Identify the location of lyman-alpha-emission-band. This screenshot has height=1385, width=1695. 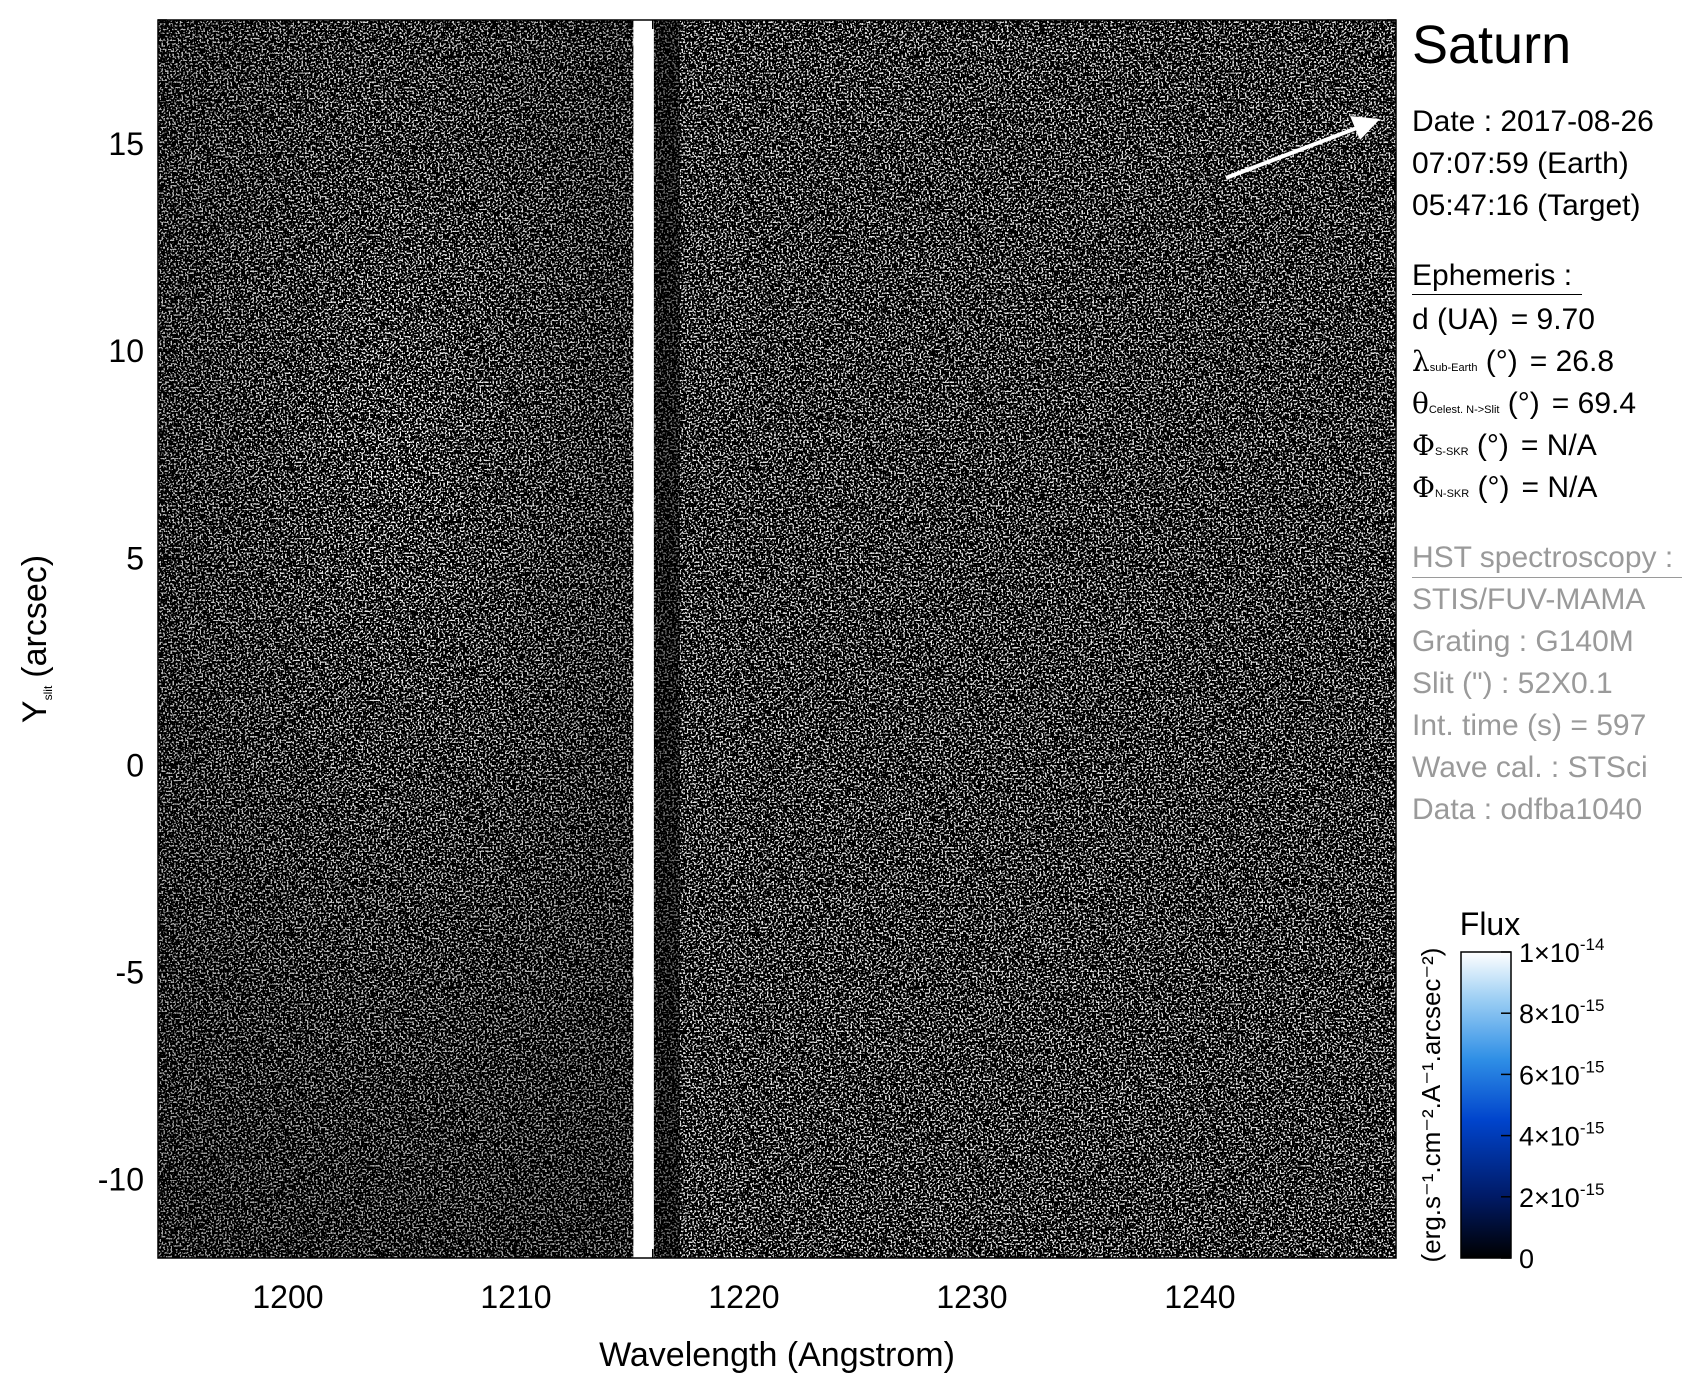
(643, 639).